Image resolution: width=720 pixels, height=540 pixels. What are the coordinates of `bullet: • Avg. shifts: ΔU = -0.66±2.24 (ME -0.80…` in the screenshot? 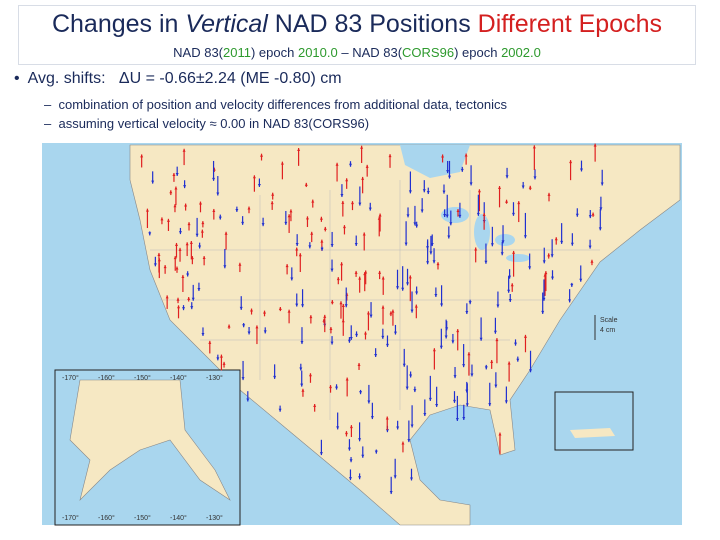 It's located at (178, 78).